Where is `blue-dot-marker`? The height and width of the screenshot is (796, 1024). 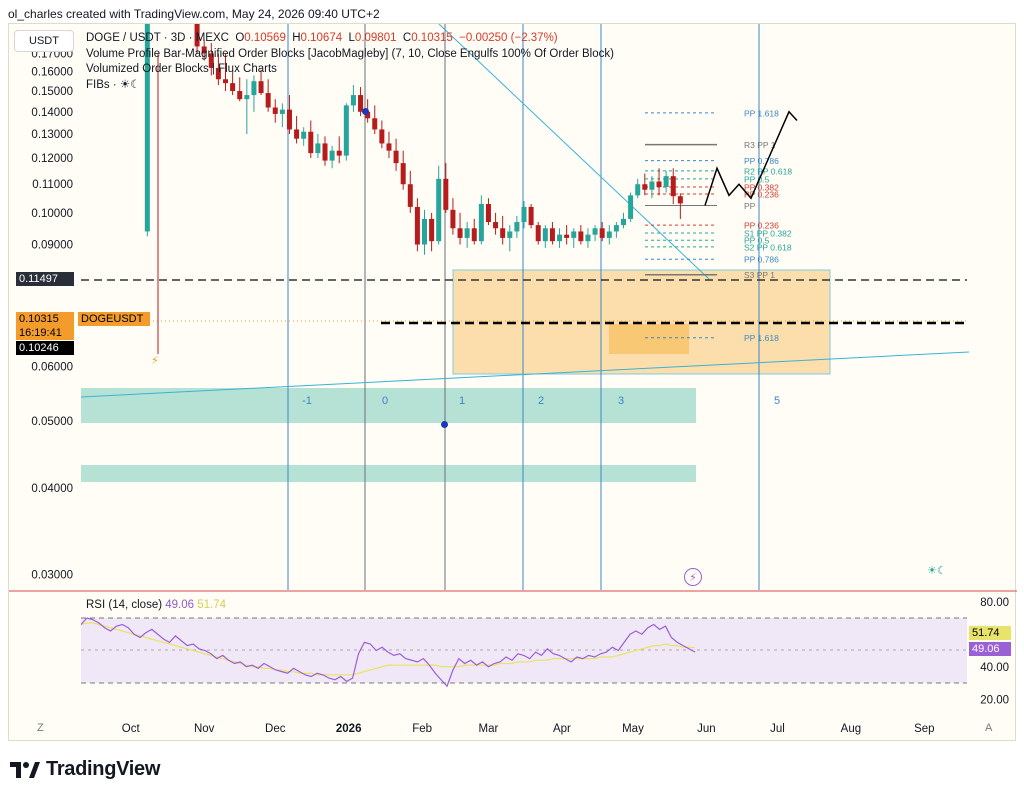
blue-dot-marker is located at coordinates (365, 111).